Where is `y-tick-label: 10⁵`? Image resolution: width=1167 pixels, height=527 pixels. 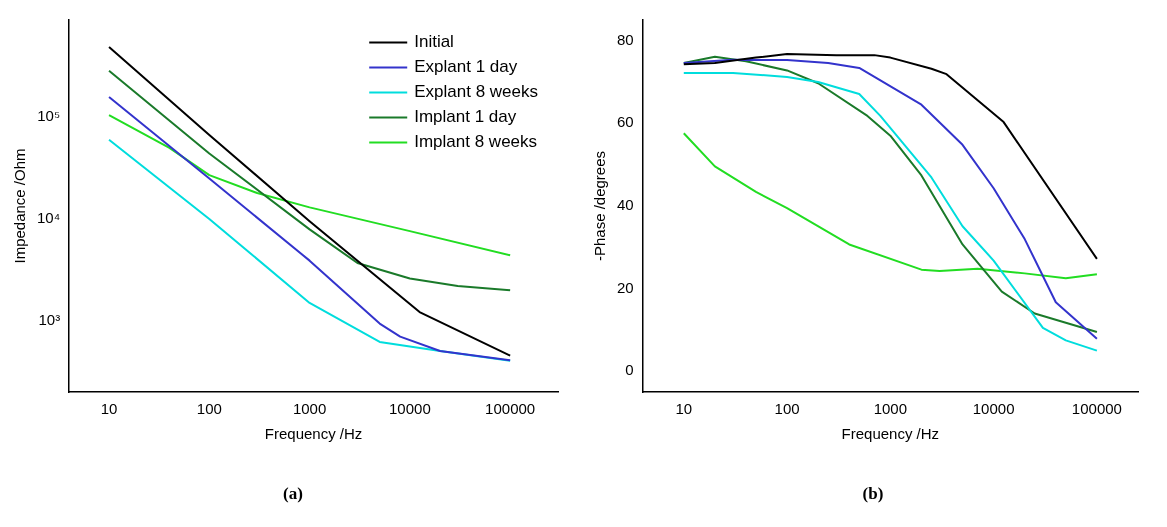
y-tick-label: 10⁵ is located at coordinates (49, 116).